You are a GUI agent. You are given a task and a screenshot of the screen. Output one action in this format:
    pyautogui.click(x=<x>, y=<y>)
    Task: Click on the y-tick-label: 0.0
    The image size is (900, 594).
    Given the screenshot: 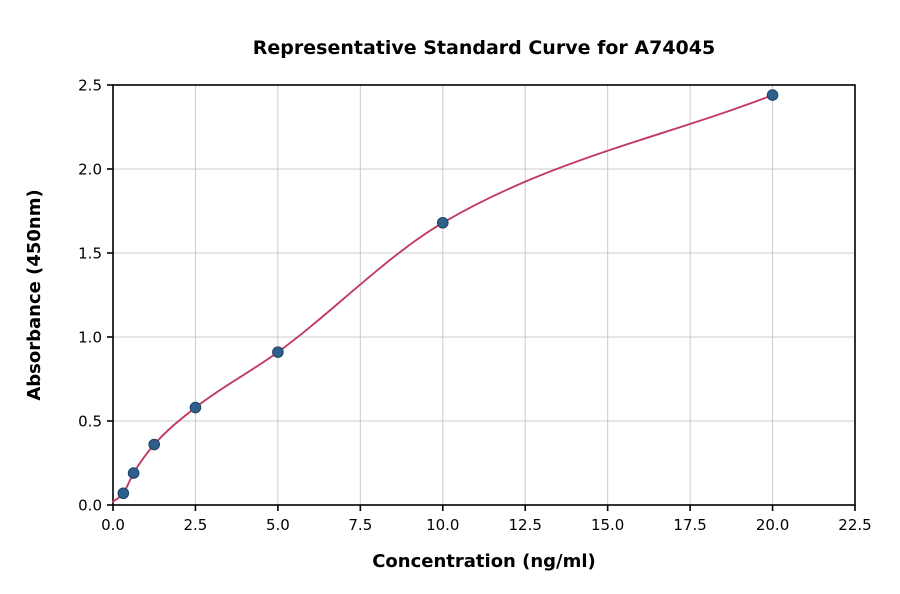 What is the action you would take?
    pyautogui.click(x=90, y=506)
    